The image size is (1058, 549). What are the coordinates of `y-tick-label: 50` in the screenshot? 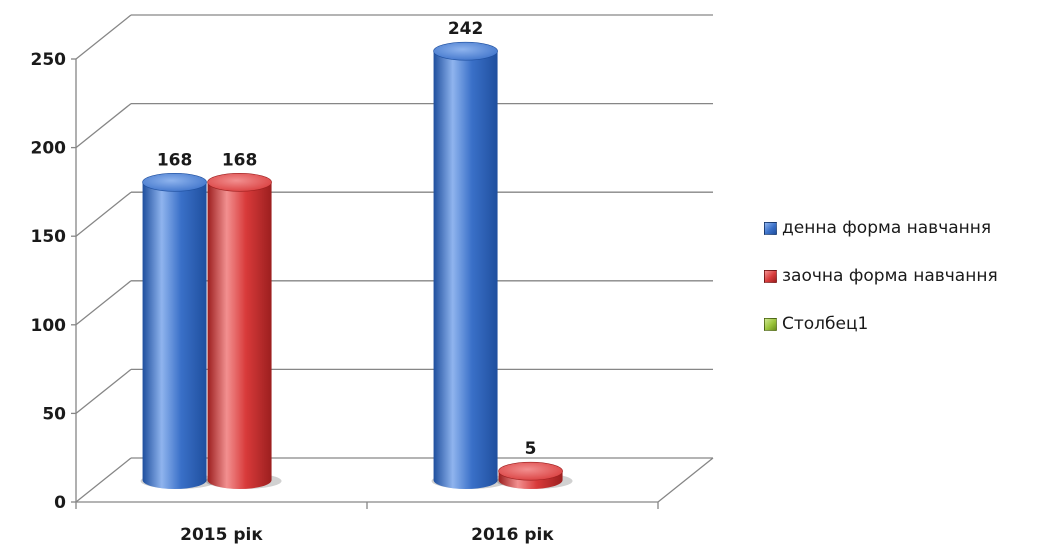 It's located at (54, 414).